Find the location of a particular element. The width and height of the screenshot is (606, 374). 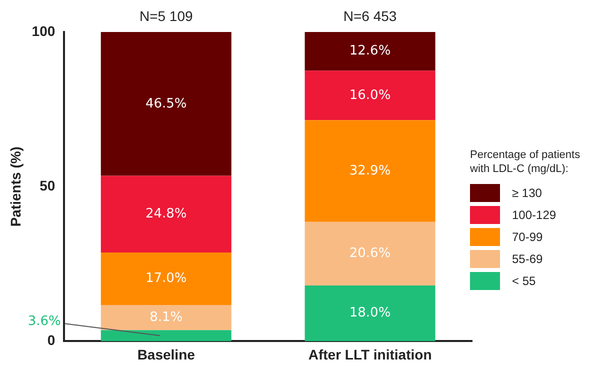

data-label: 32.9% is located at coordinates (370, 170).